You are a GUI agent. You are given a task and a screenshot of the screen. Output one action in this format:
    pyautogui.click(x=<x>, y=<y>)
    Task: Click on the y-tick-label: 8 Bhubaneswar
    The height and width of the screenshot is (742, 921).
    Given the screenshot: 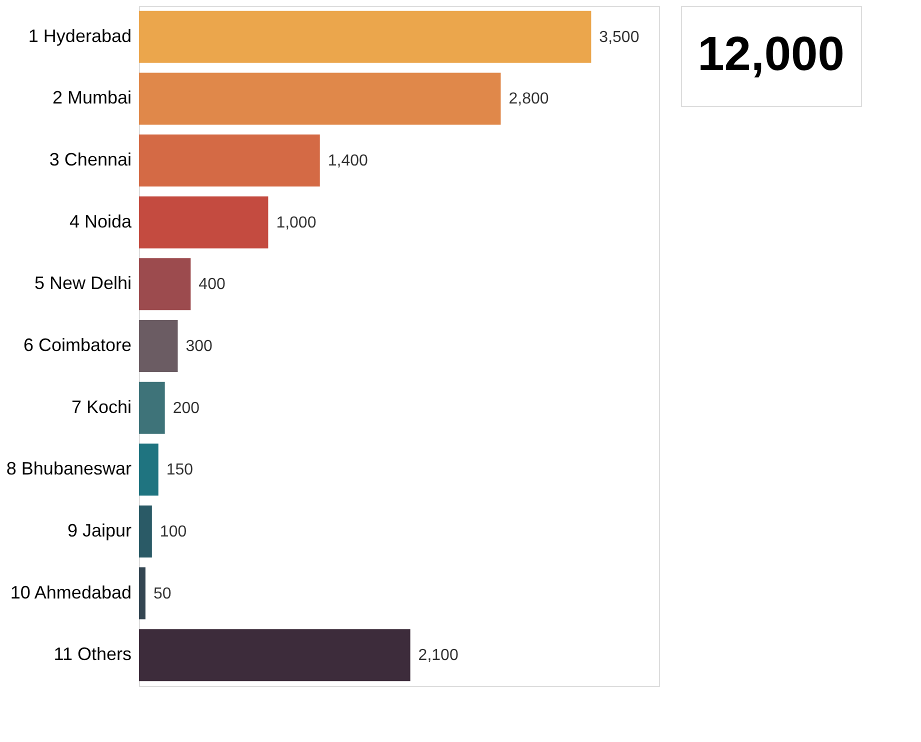 What is the action you would take?
    pyautogui.click(x=69, y=468)
    